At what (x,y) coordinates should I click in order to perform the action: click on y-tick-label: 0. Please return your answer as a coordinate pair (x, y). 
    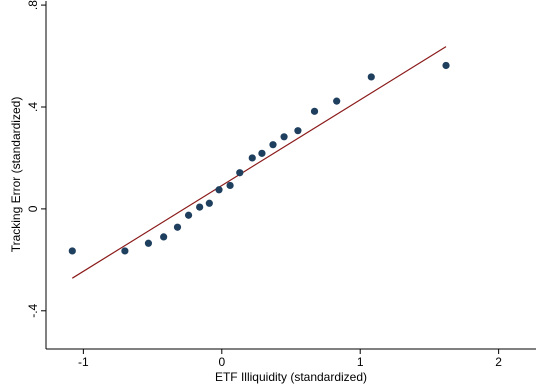
    Looking at the image, I should click on (33, 208).